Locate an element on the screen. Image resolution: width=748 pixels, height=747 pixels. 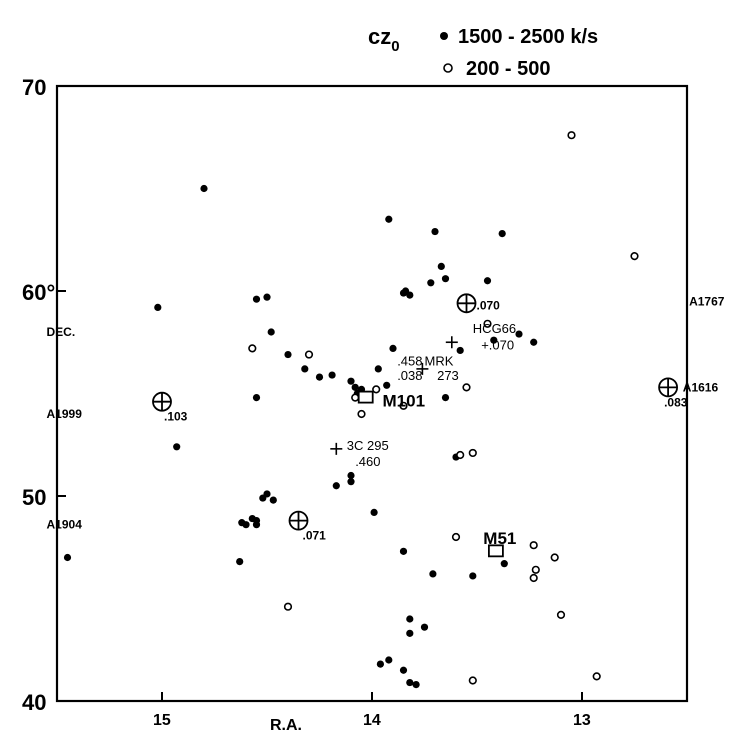
cluster-redshift-label-0: .103 is located at coordinates (176, 417).